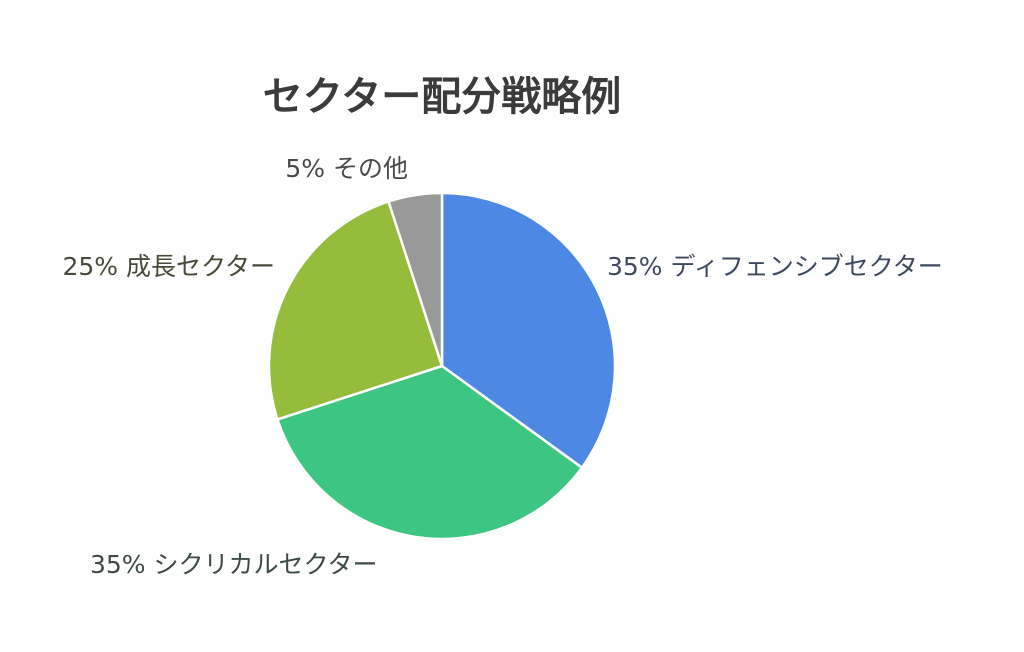 This screenshot has width=1024, height=652. Describe the element at coordinates (442, 97) in the screenshot. I see `chart-title: セクター配分戦略例` at that location.